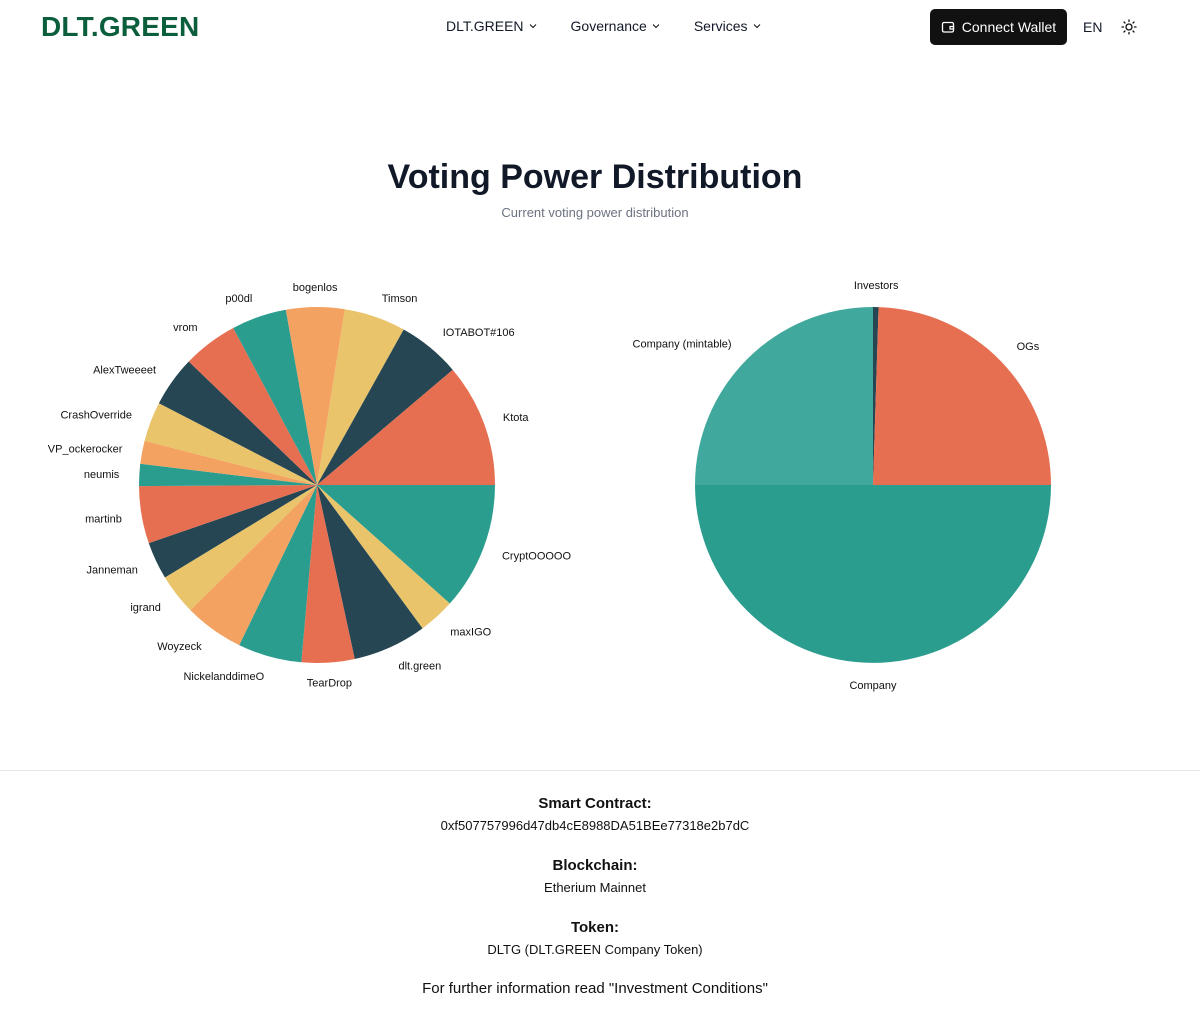 The image size is (1200, 1020). What do you see at coordinates (479, 333) in the screenshot?
I see `pie-slice-label: IOTABOT#106` at bounding box center [479, 333].